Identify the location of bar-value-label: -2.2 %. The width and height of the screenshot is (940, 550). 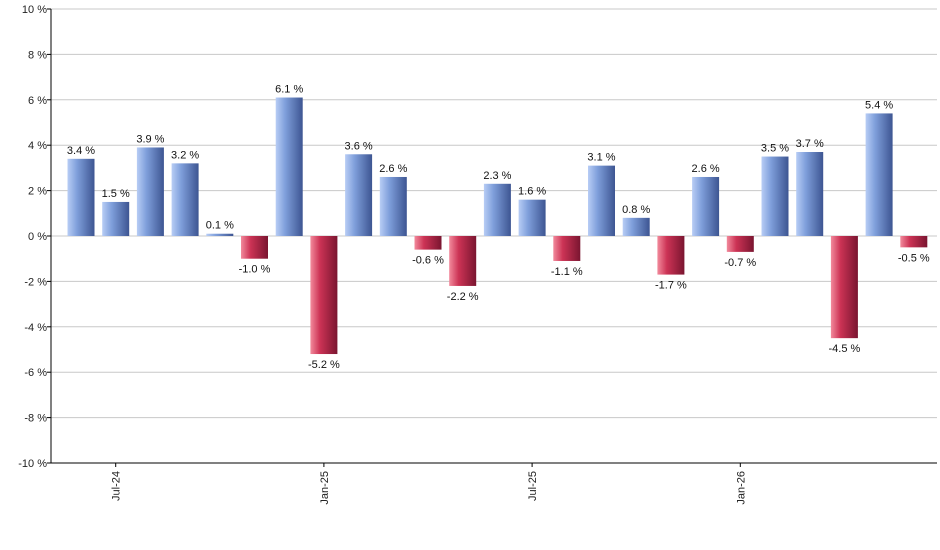
(463, 297).